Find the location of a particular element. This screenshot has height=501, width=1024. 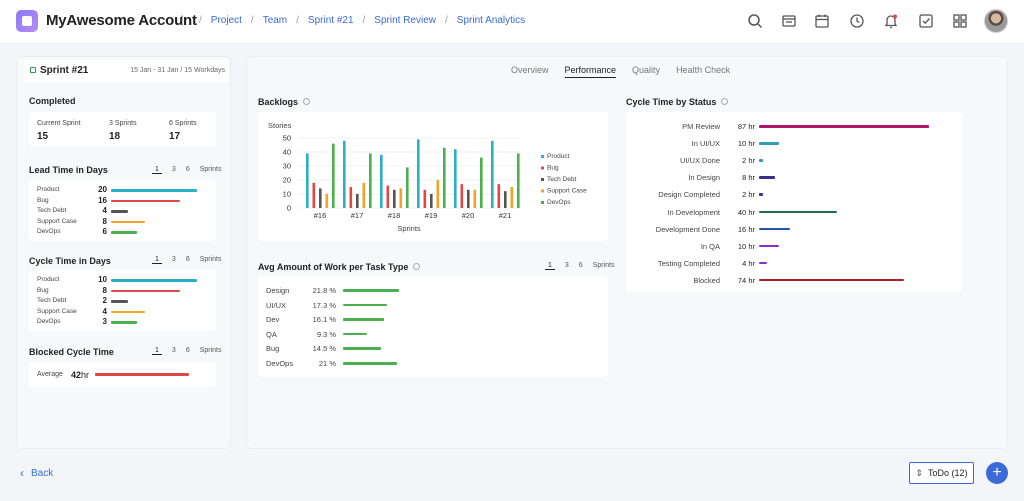

cycle-time-label: Tech Debt is located at coordinates (52, 300).